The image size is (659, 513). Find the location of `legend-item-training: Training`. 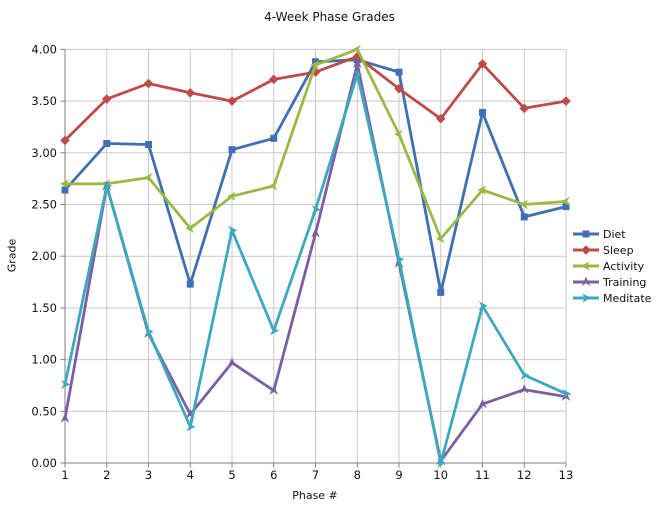

legend-item-training: Training is located at coordinates (611, 282).